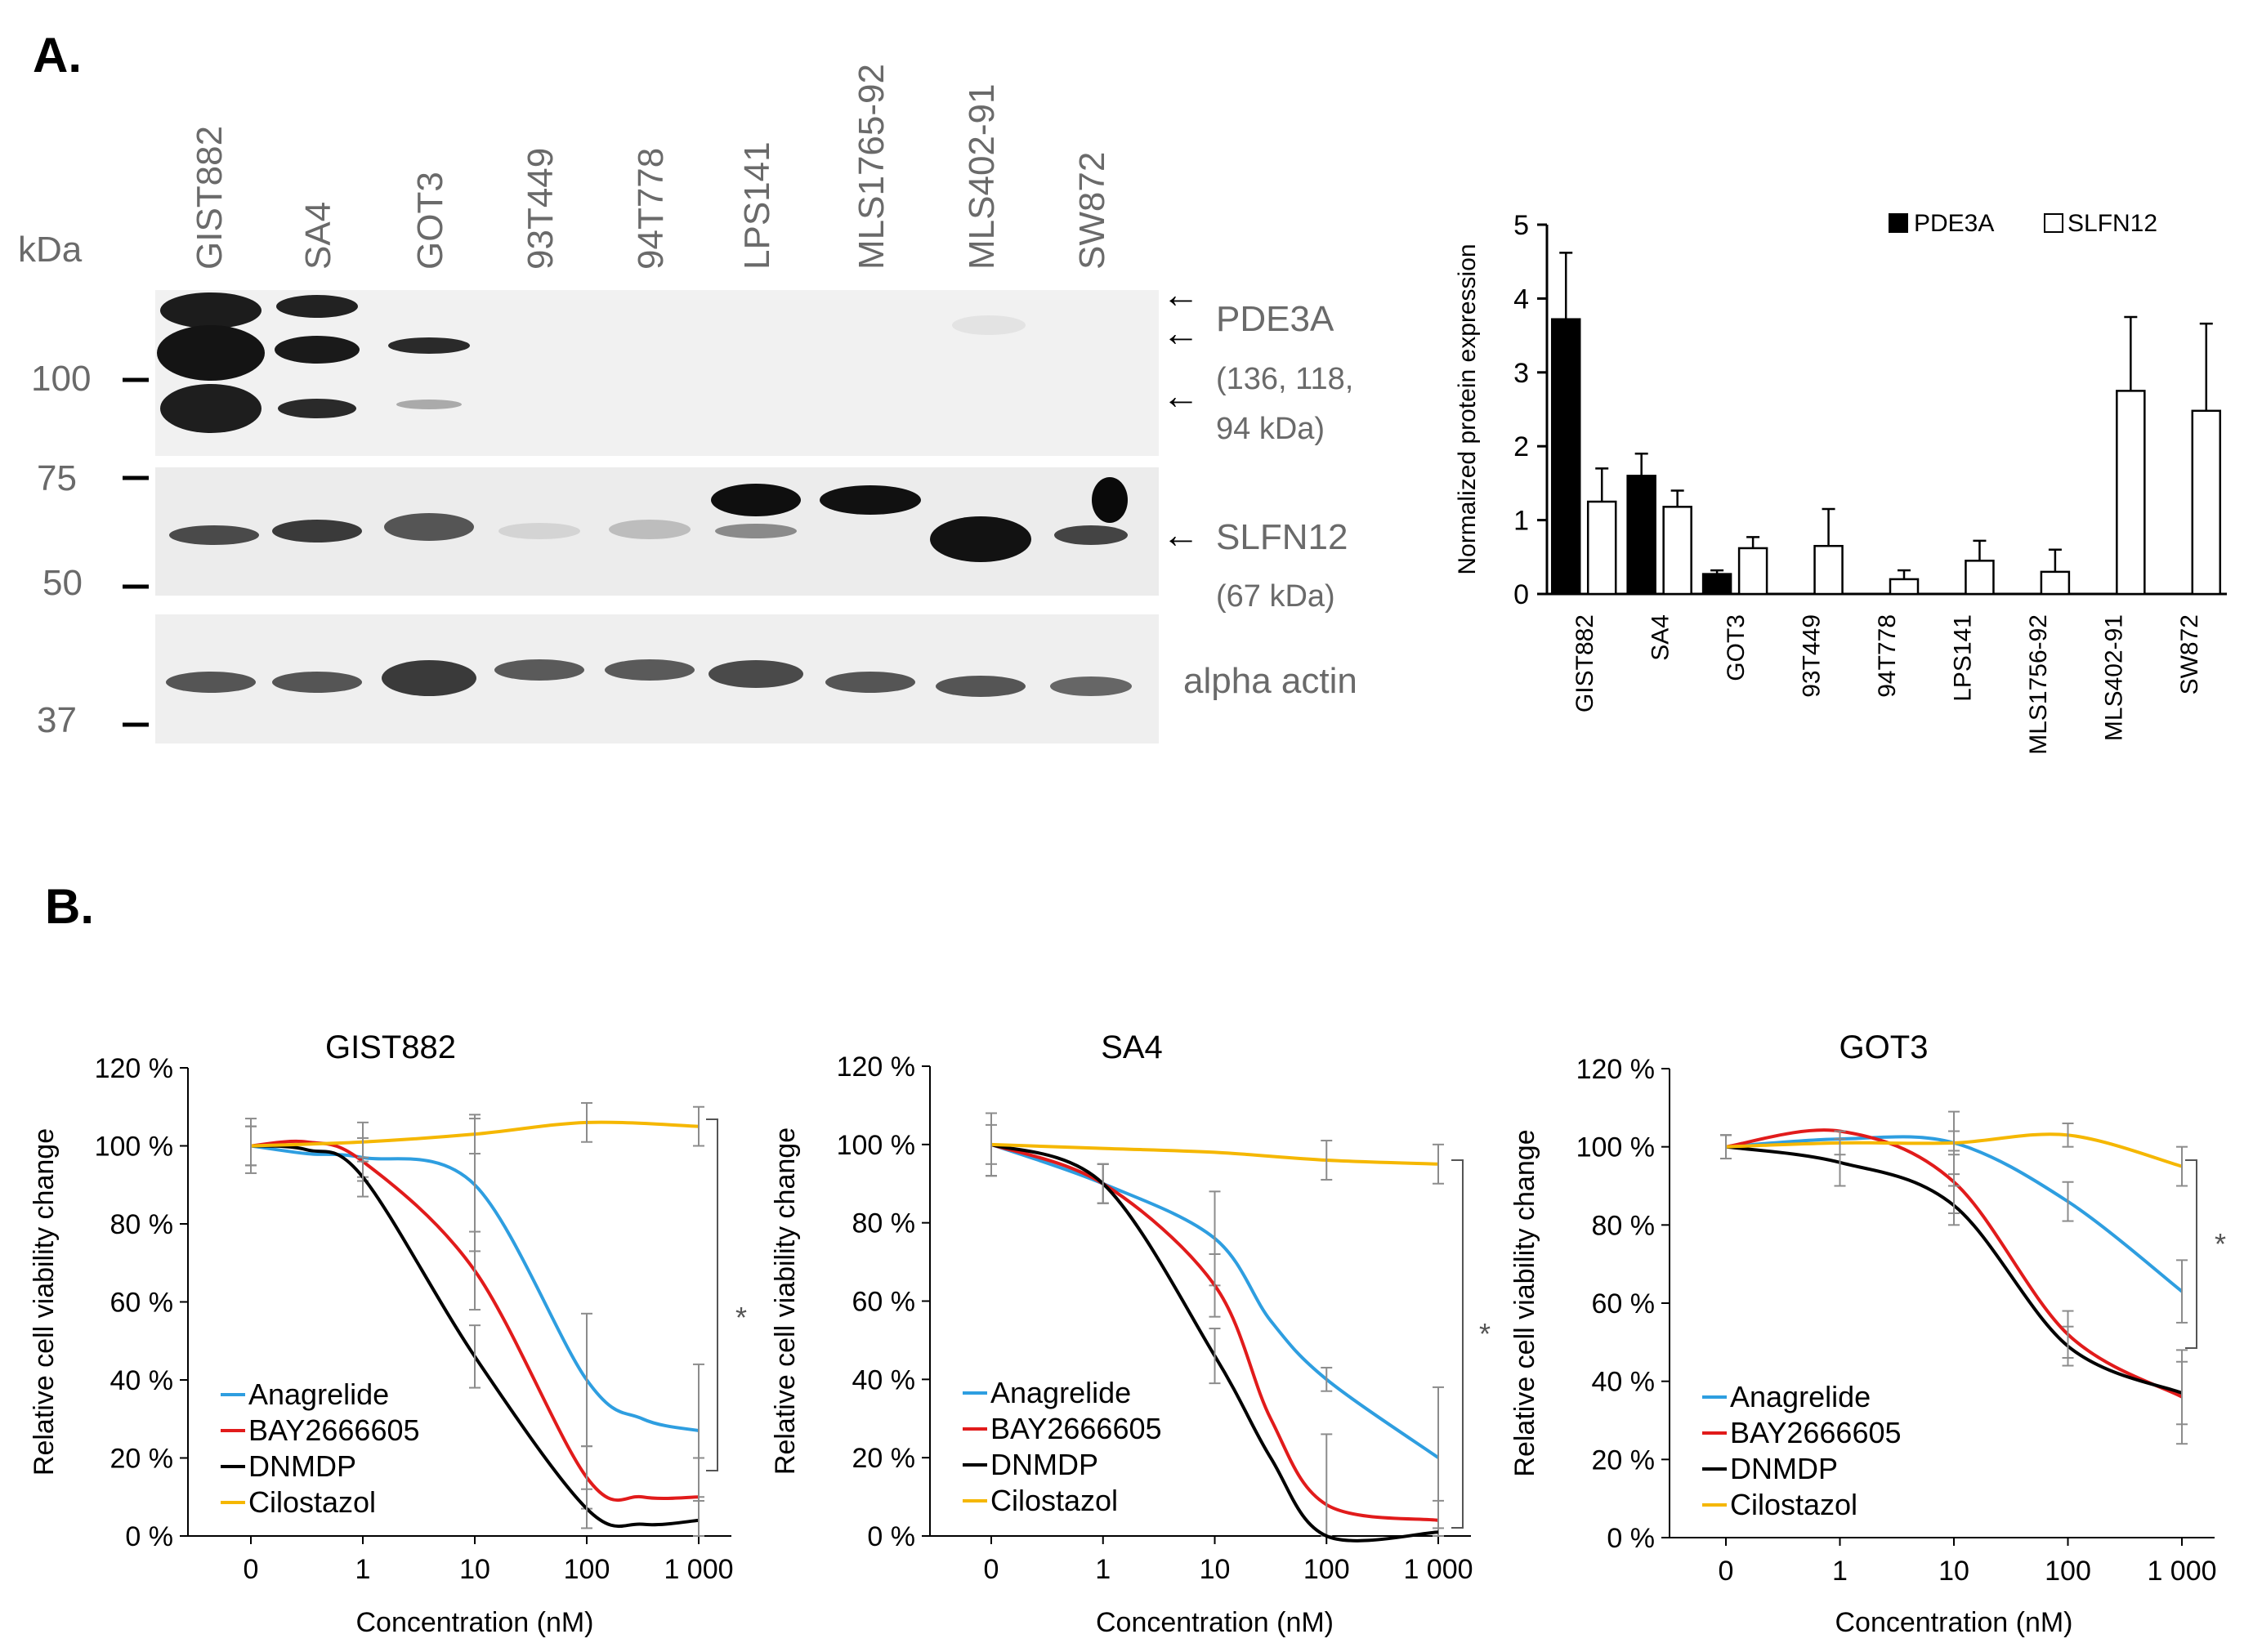  I want to click on category-label: MLS402-91, so click(2113, 677).